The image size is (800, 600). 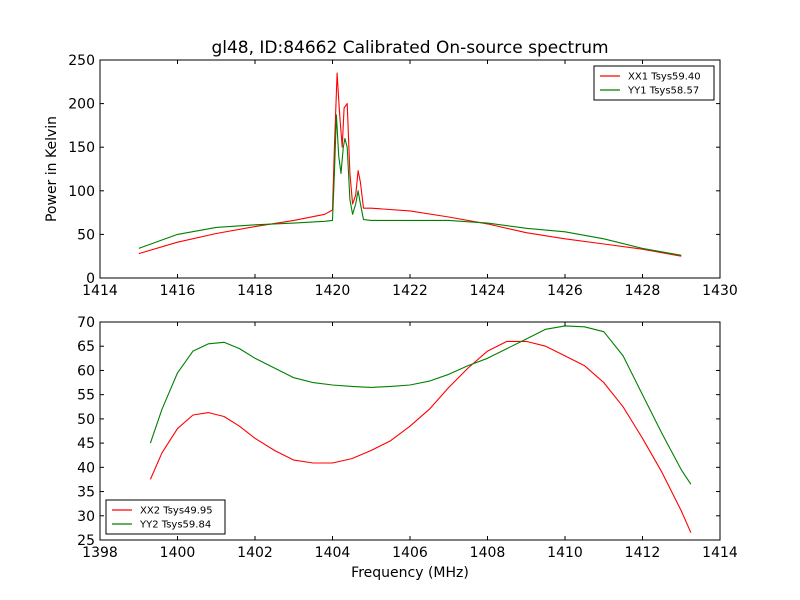 I want to click on x-tick-label: 1398, so click(x=100, y=553).